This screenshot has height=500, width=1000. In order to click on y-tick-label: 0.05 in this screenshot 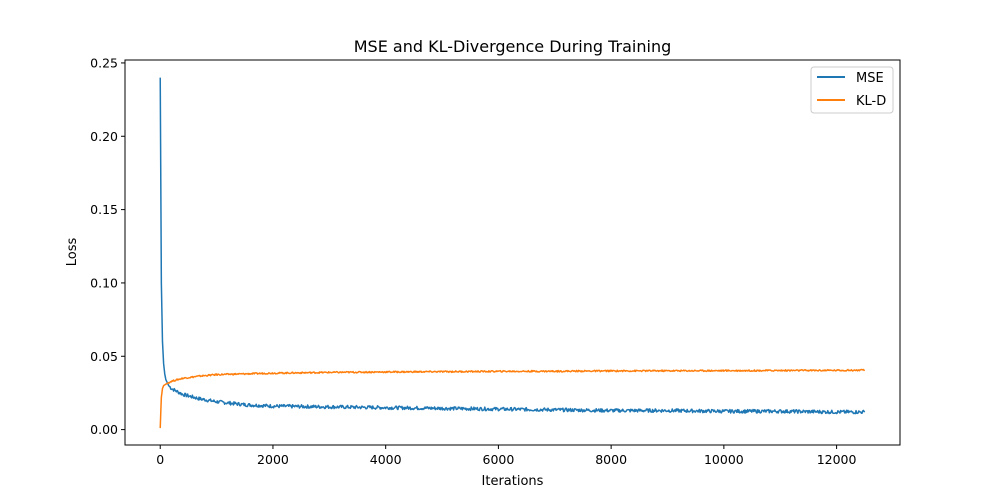, I will do `click(104, 356)`.